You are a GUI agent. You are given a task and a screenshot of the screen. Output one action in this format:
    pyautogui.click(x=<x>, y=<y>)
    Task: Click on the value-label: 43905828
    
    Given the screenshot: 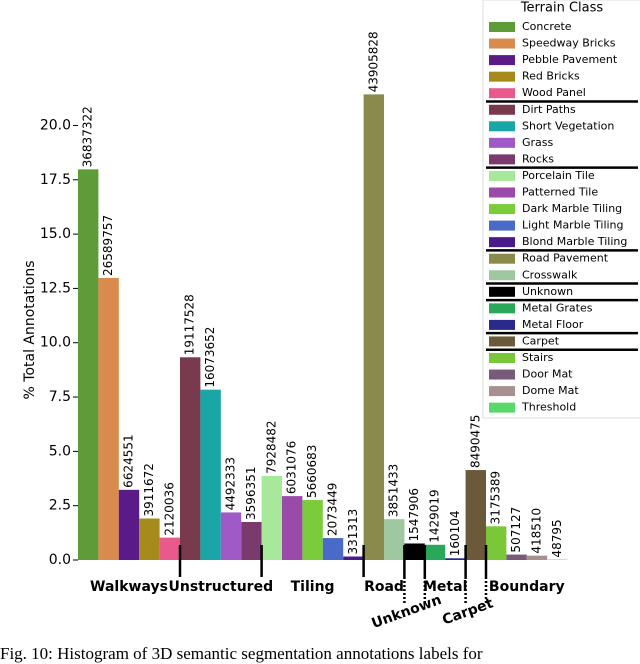 What is the action you would take?
    pyautogui.click(x=373, y=61)
    